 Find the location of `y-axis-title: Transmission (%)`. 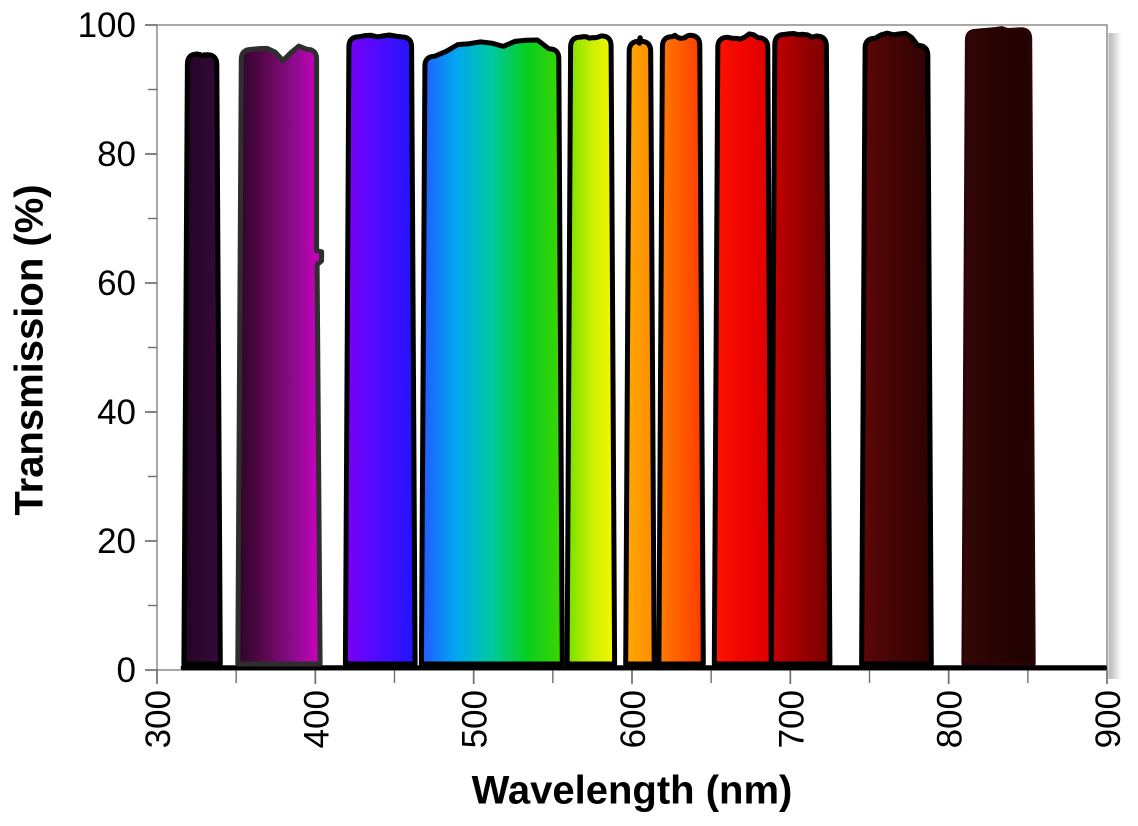

y-axis-title: Transmission (%) is located at coordinates (29, 350).